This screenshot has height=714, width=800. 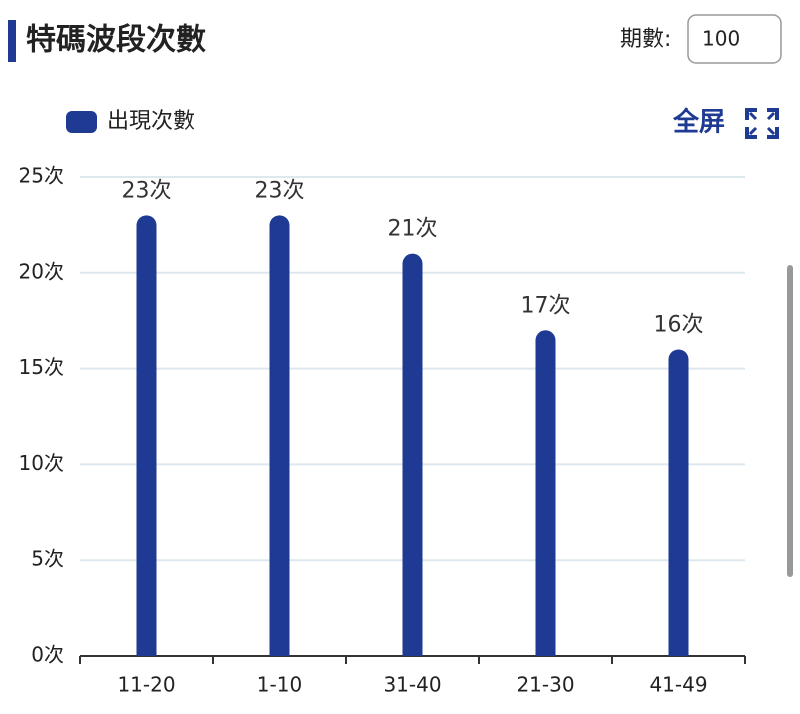 What do you see at coordinates (678, 685) in the screenshot?
I see `x-tick-label: 41-49` at bounding box center [678, 685].